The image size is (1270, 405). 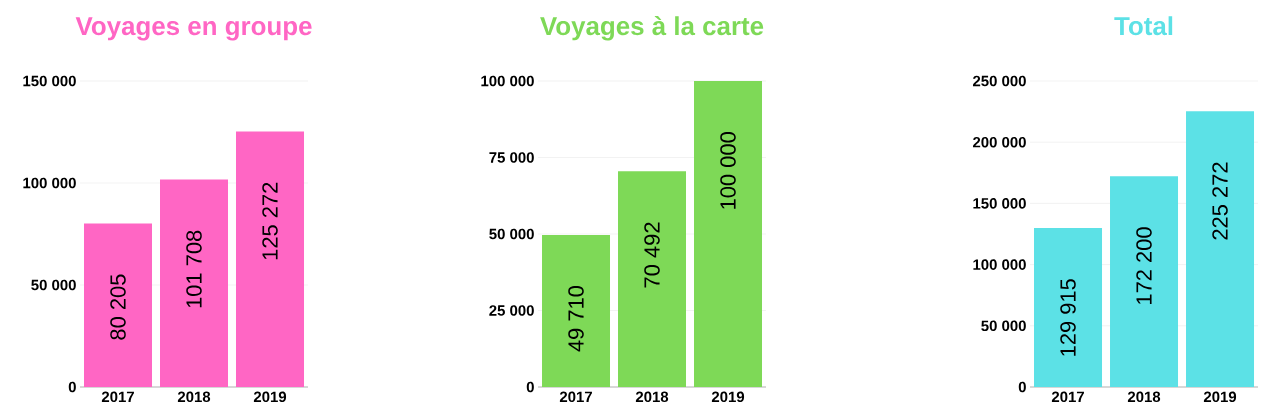 I want to click on data-label: 100 000, so click(x=728, y=170).